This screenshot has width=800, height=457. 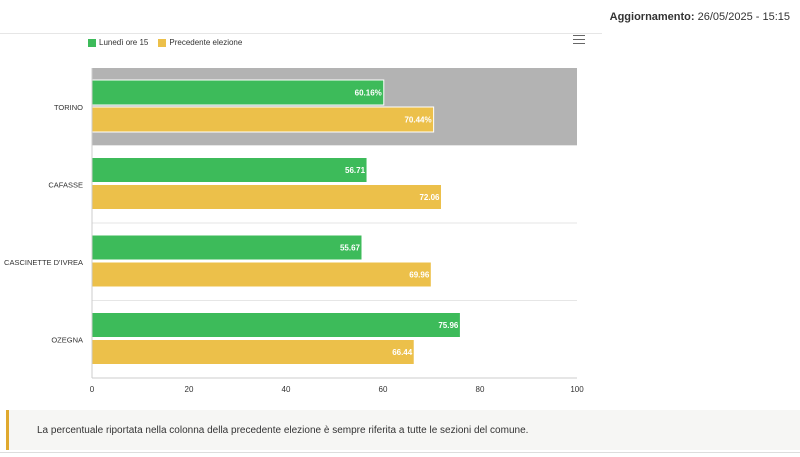 I want to click on category-label: TORINO, so click(x=68, y=107).